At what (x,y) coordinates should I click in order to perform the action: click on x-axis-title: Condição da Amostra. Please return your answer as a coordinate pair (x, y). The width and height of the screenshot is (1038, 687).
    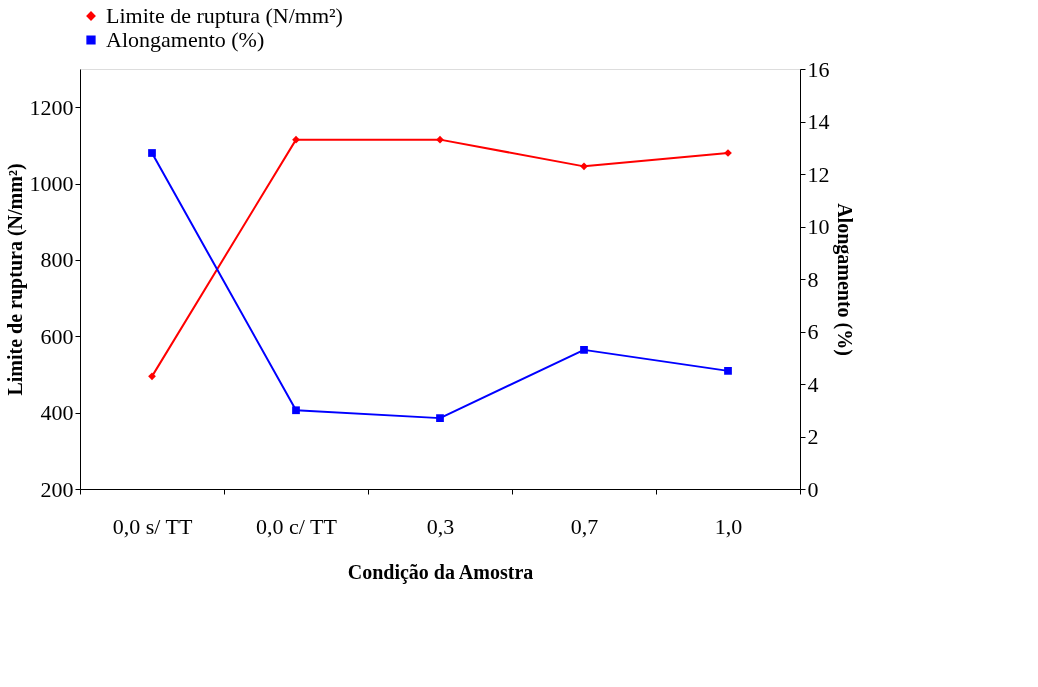
    Looking at the image, I should click on (440, 572).